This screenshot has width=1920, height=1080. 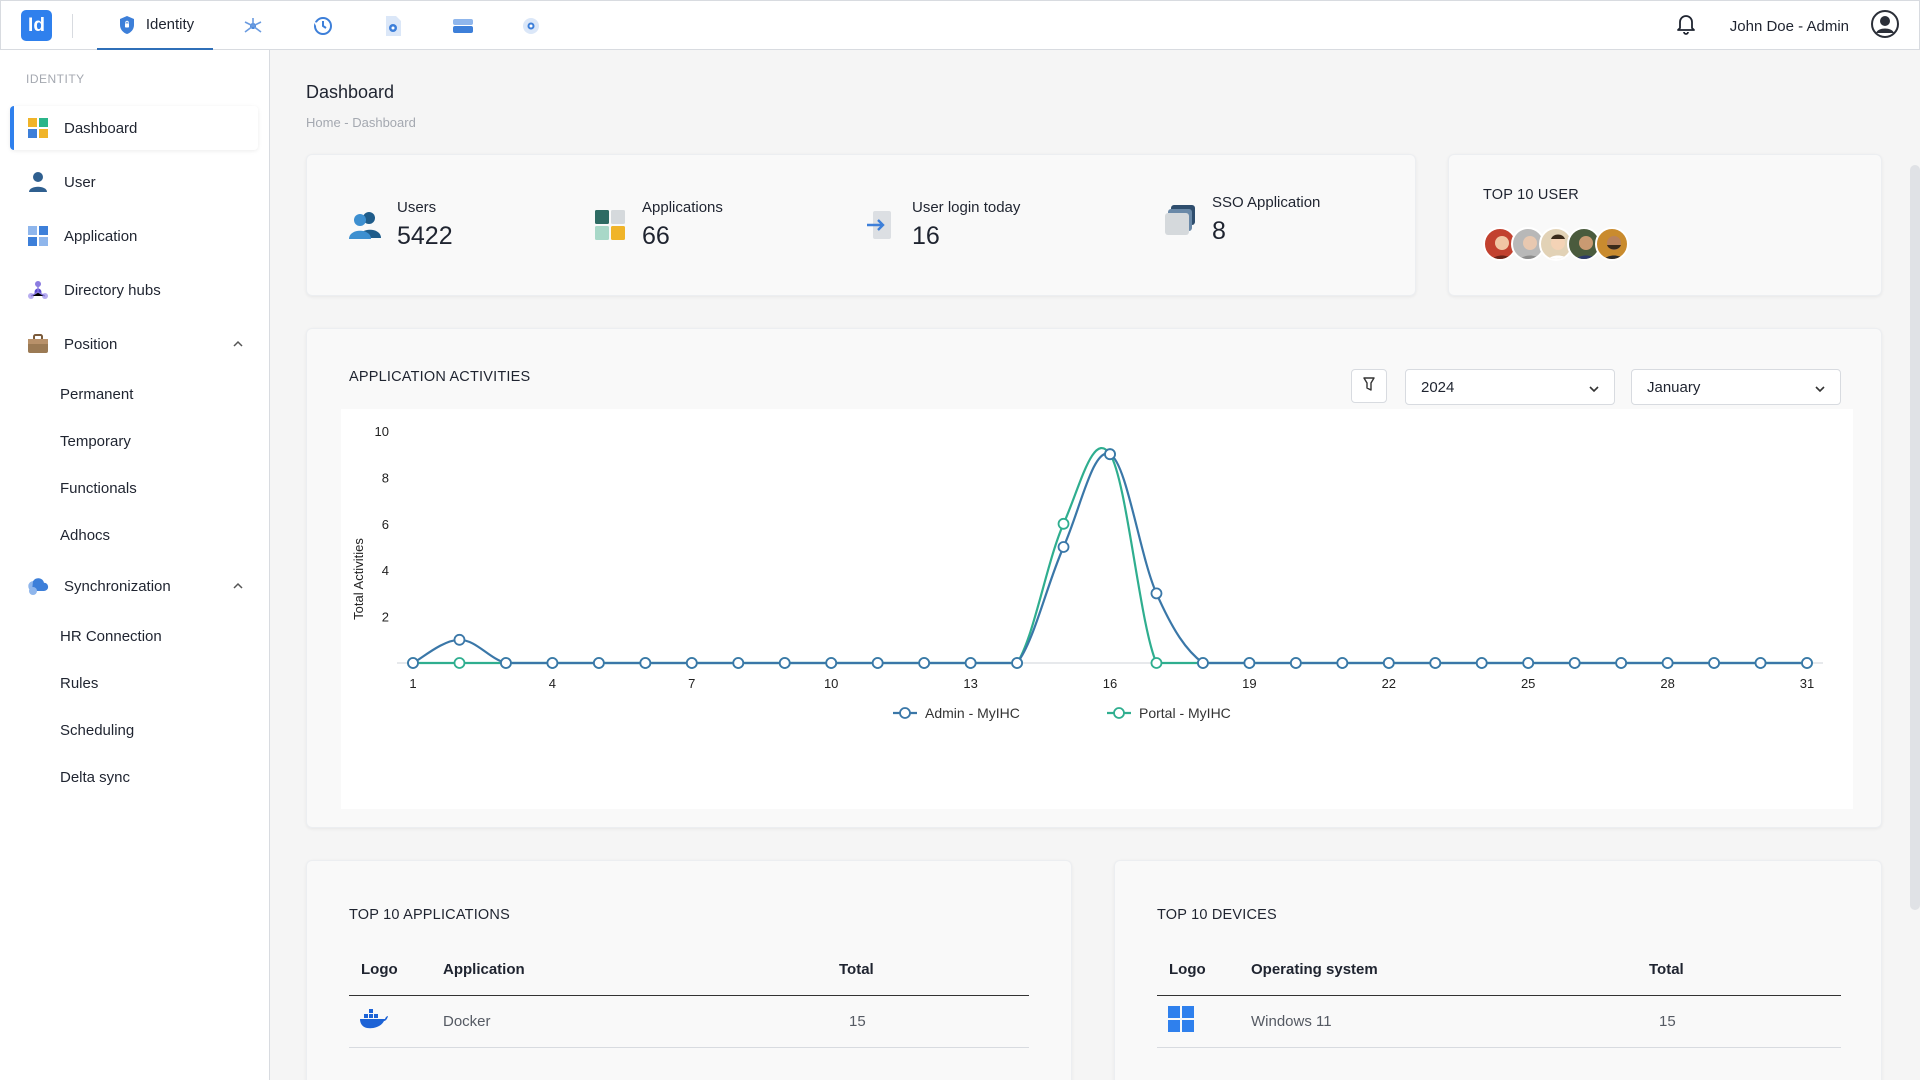 What do you see at coordinates (55, 79) in the screenshot?
I see `sidebar-section-label: IDENTITY` at bounding box center [55, 79].